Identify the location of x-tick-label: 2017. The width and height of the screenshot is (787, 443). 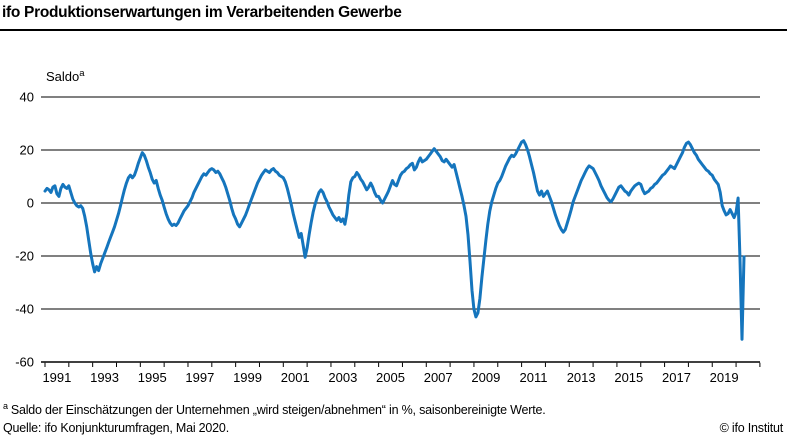
(676, 377).